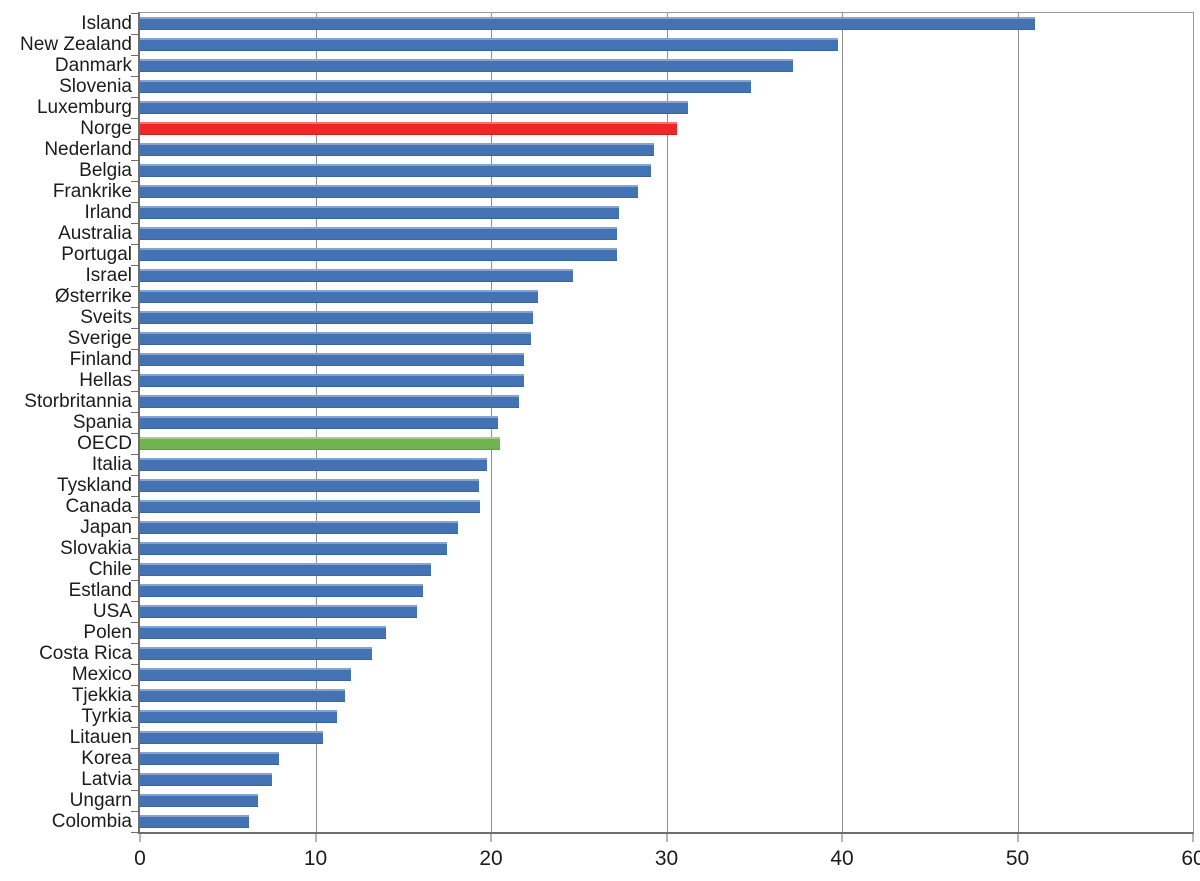 The width and height of the screenshot is (1200, 881). Describe the element at coordinates (286, 569) in the screenshot. I see `bar-chile` at that location.